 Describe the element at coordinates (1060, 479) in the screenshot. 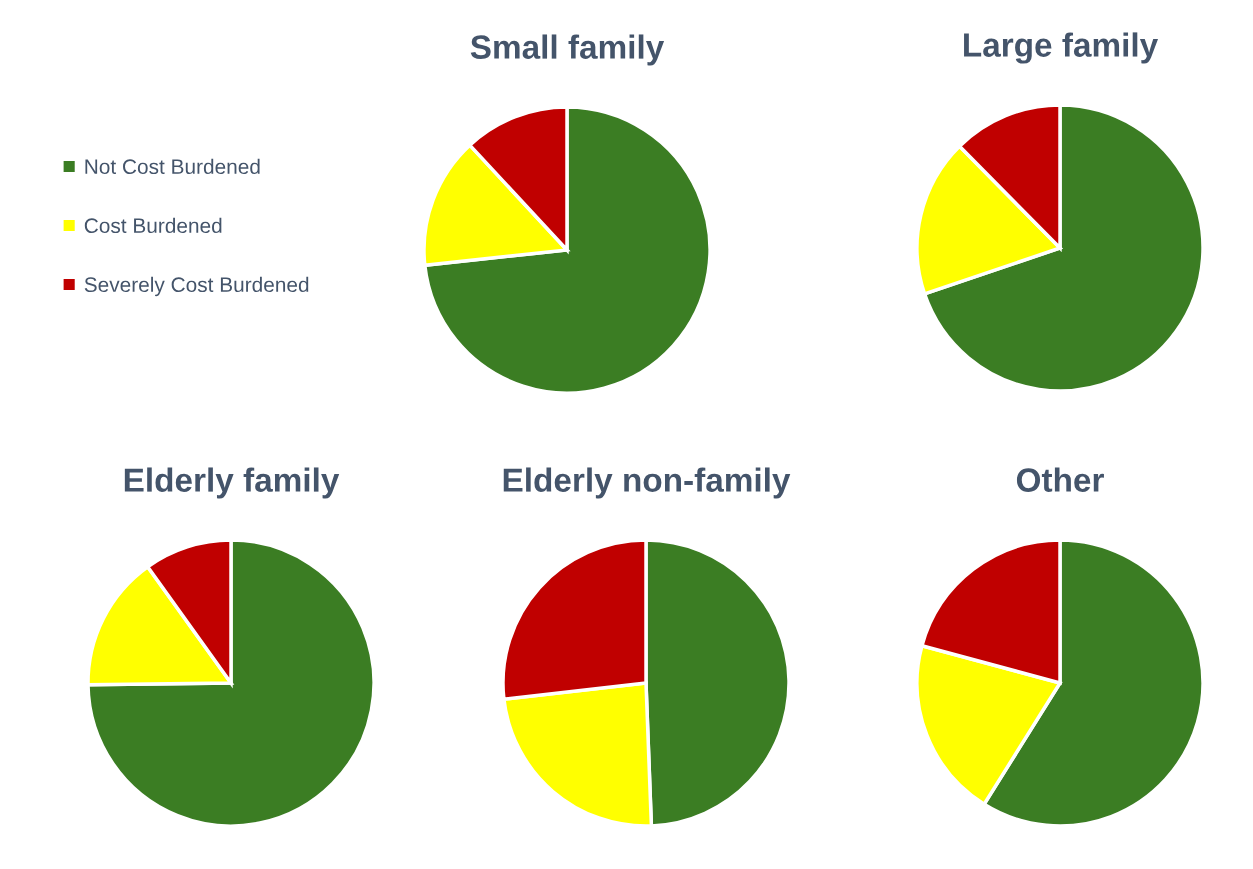

I see `chart-title: Other` at that location.